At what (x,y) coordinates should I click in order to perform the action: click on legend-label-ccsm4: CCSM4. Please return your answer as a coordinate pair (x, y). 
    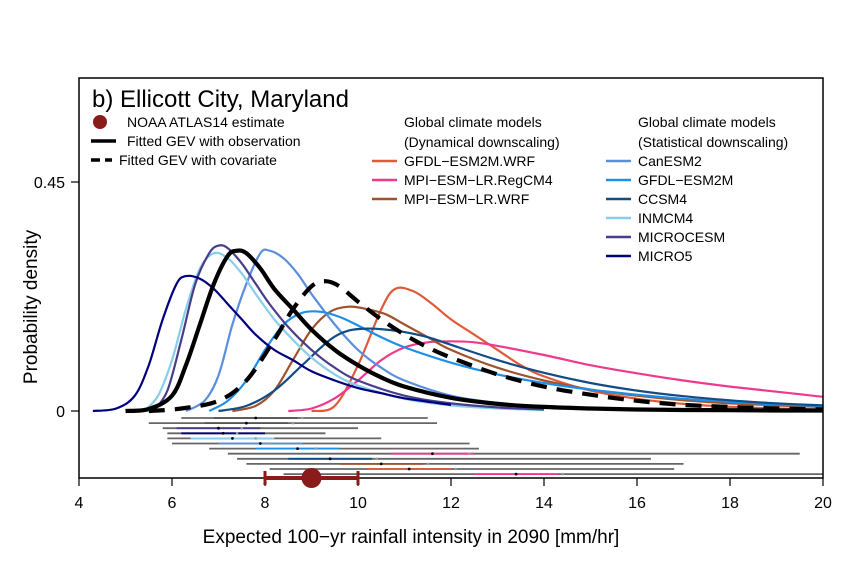
    Looking at the image, I should click on (662, 199).